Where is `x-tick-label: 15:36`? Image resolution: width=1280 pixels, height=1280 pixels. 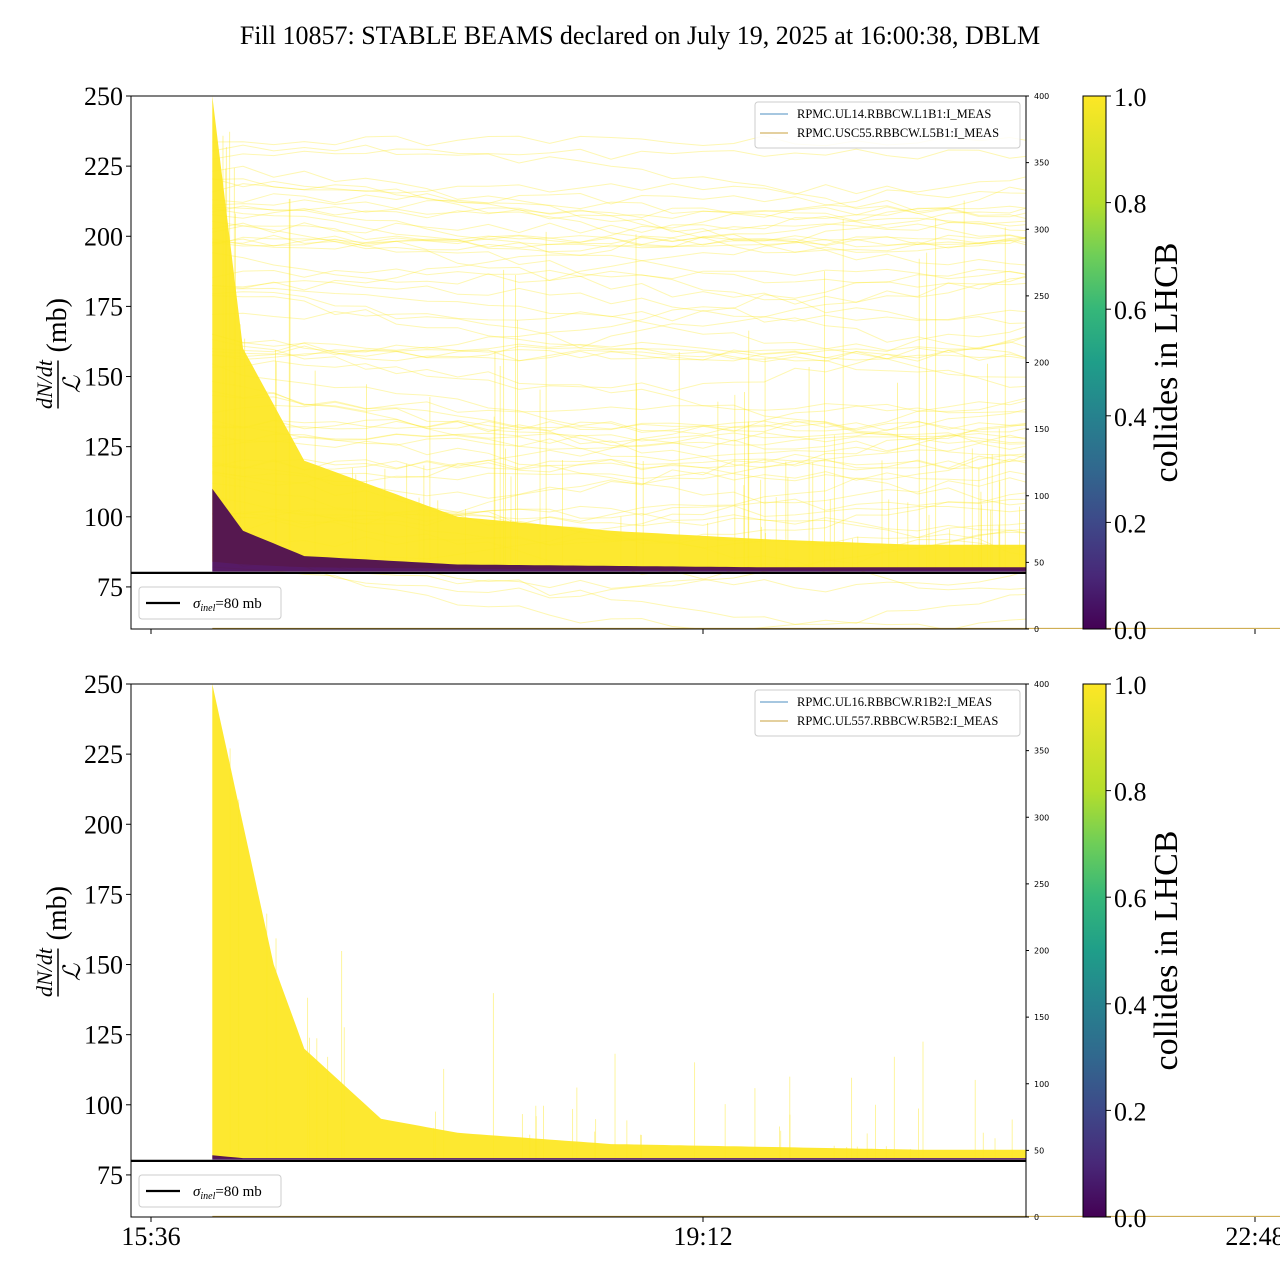
x-tick-label: 15:36 is located at coordinates (150, 1236).